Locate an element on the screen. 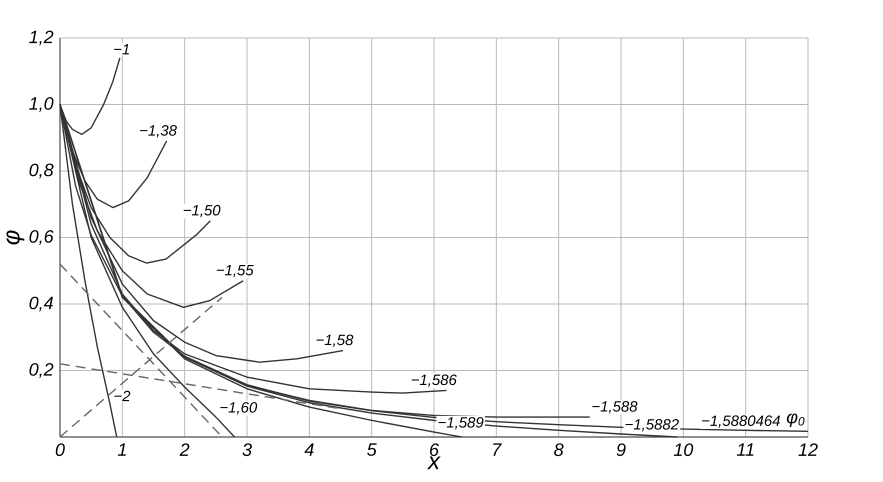 Image resolution: width=883 pixels, height=482 pixels. series-label: −1,38 is located at coordinates (158, 131).